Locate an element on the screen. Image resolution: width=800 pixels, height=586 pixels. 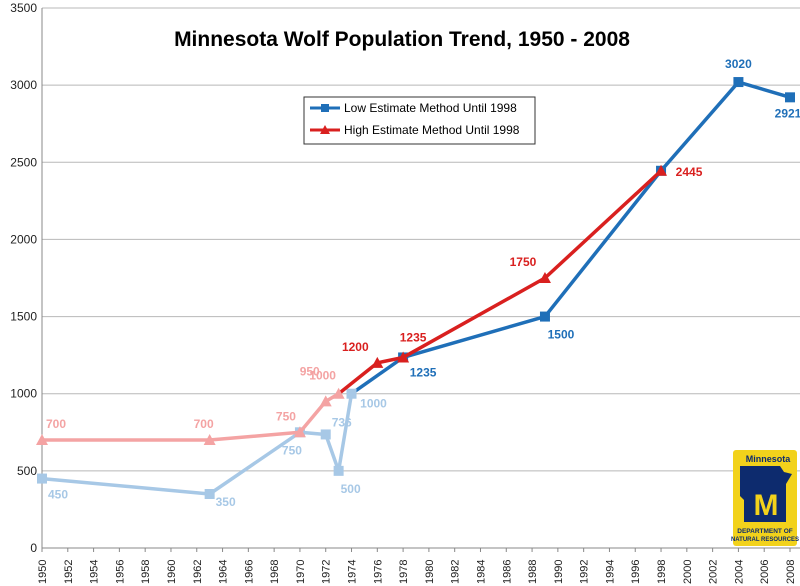
low-series-data-label: 2921 is located at coordinates (787, 113).